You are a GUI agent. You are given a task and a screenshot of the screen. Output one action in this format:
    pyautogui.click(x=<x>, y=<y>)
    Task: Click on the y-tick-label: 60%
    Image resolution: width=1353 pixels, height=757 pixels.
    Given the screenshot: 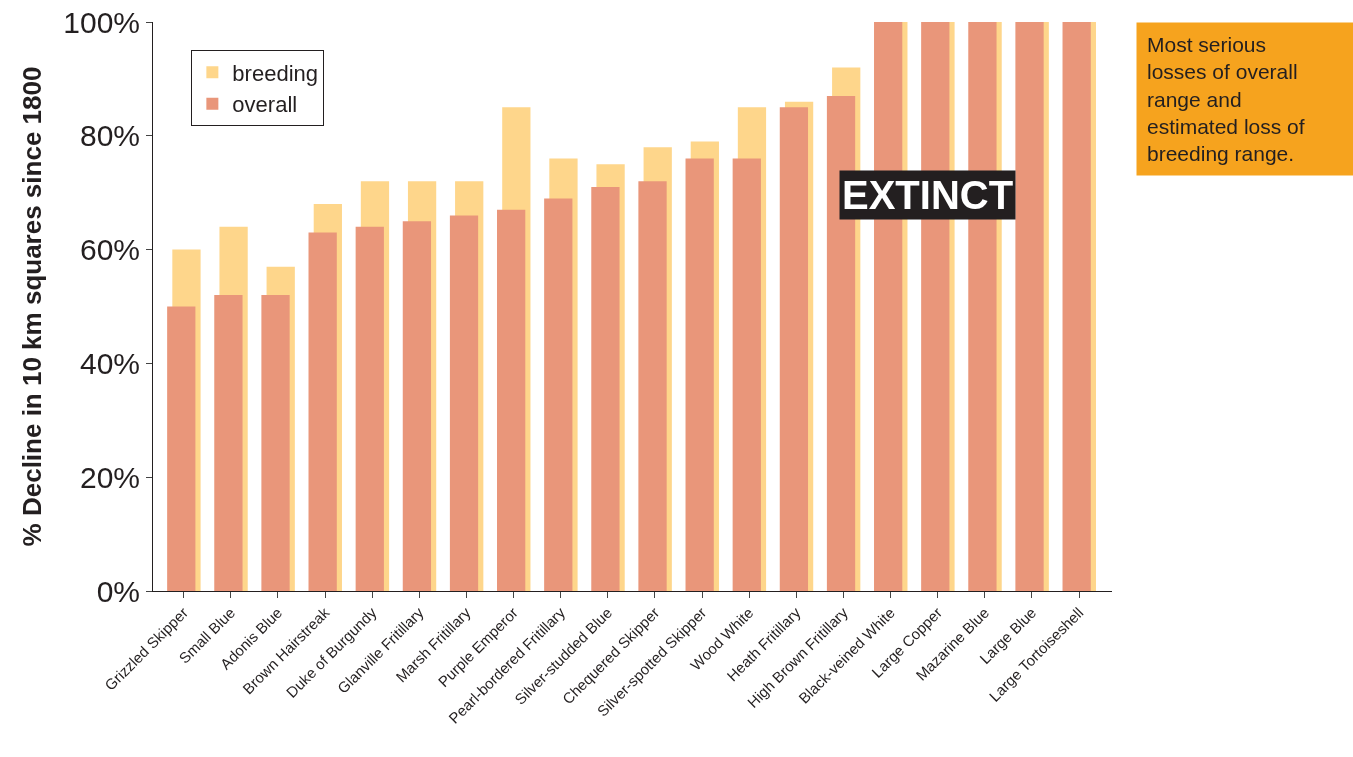 What is the action you would take?
    pyautogui.click(x=109, y=250)
    